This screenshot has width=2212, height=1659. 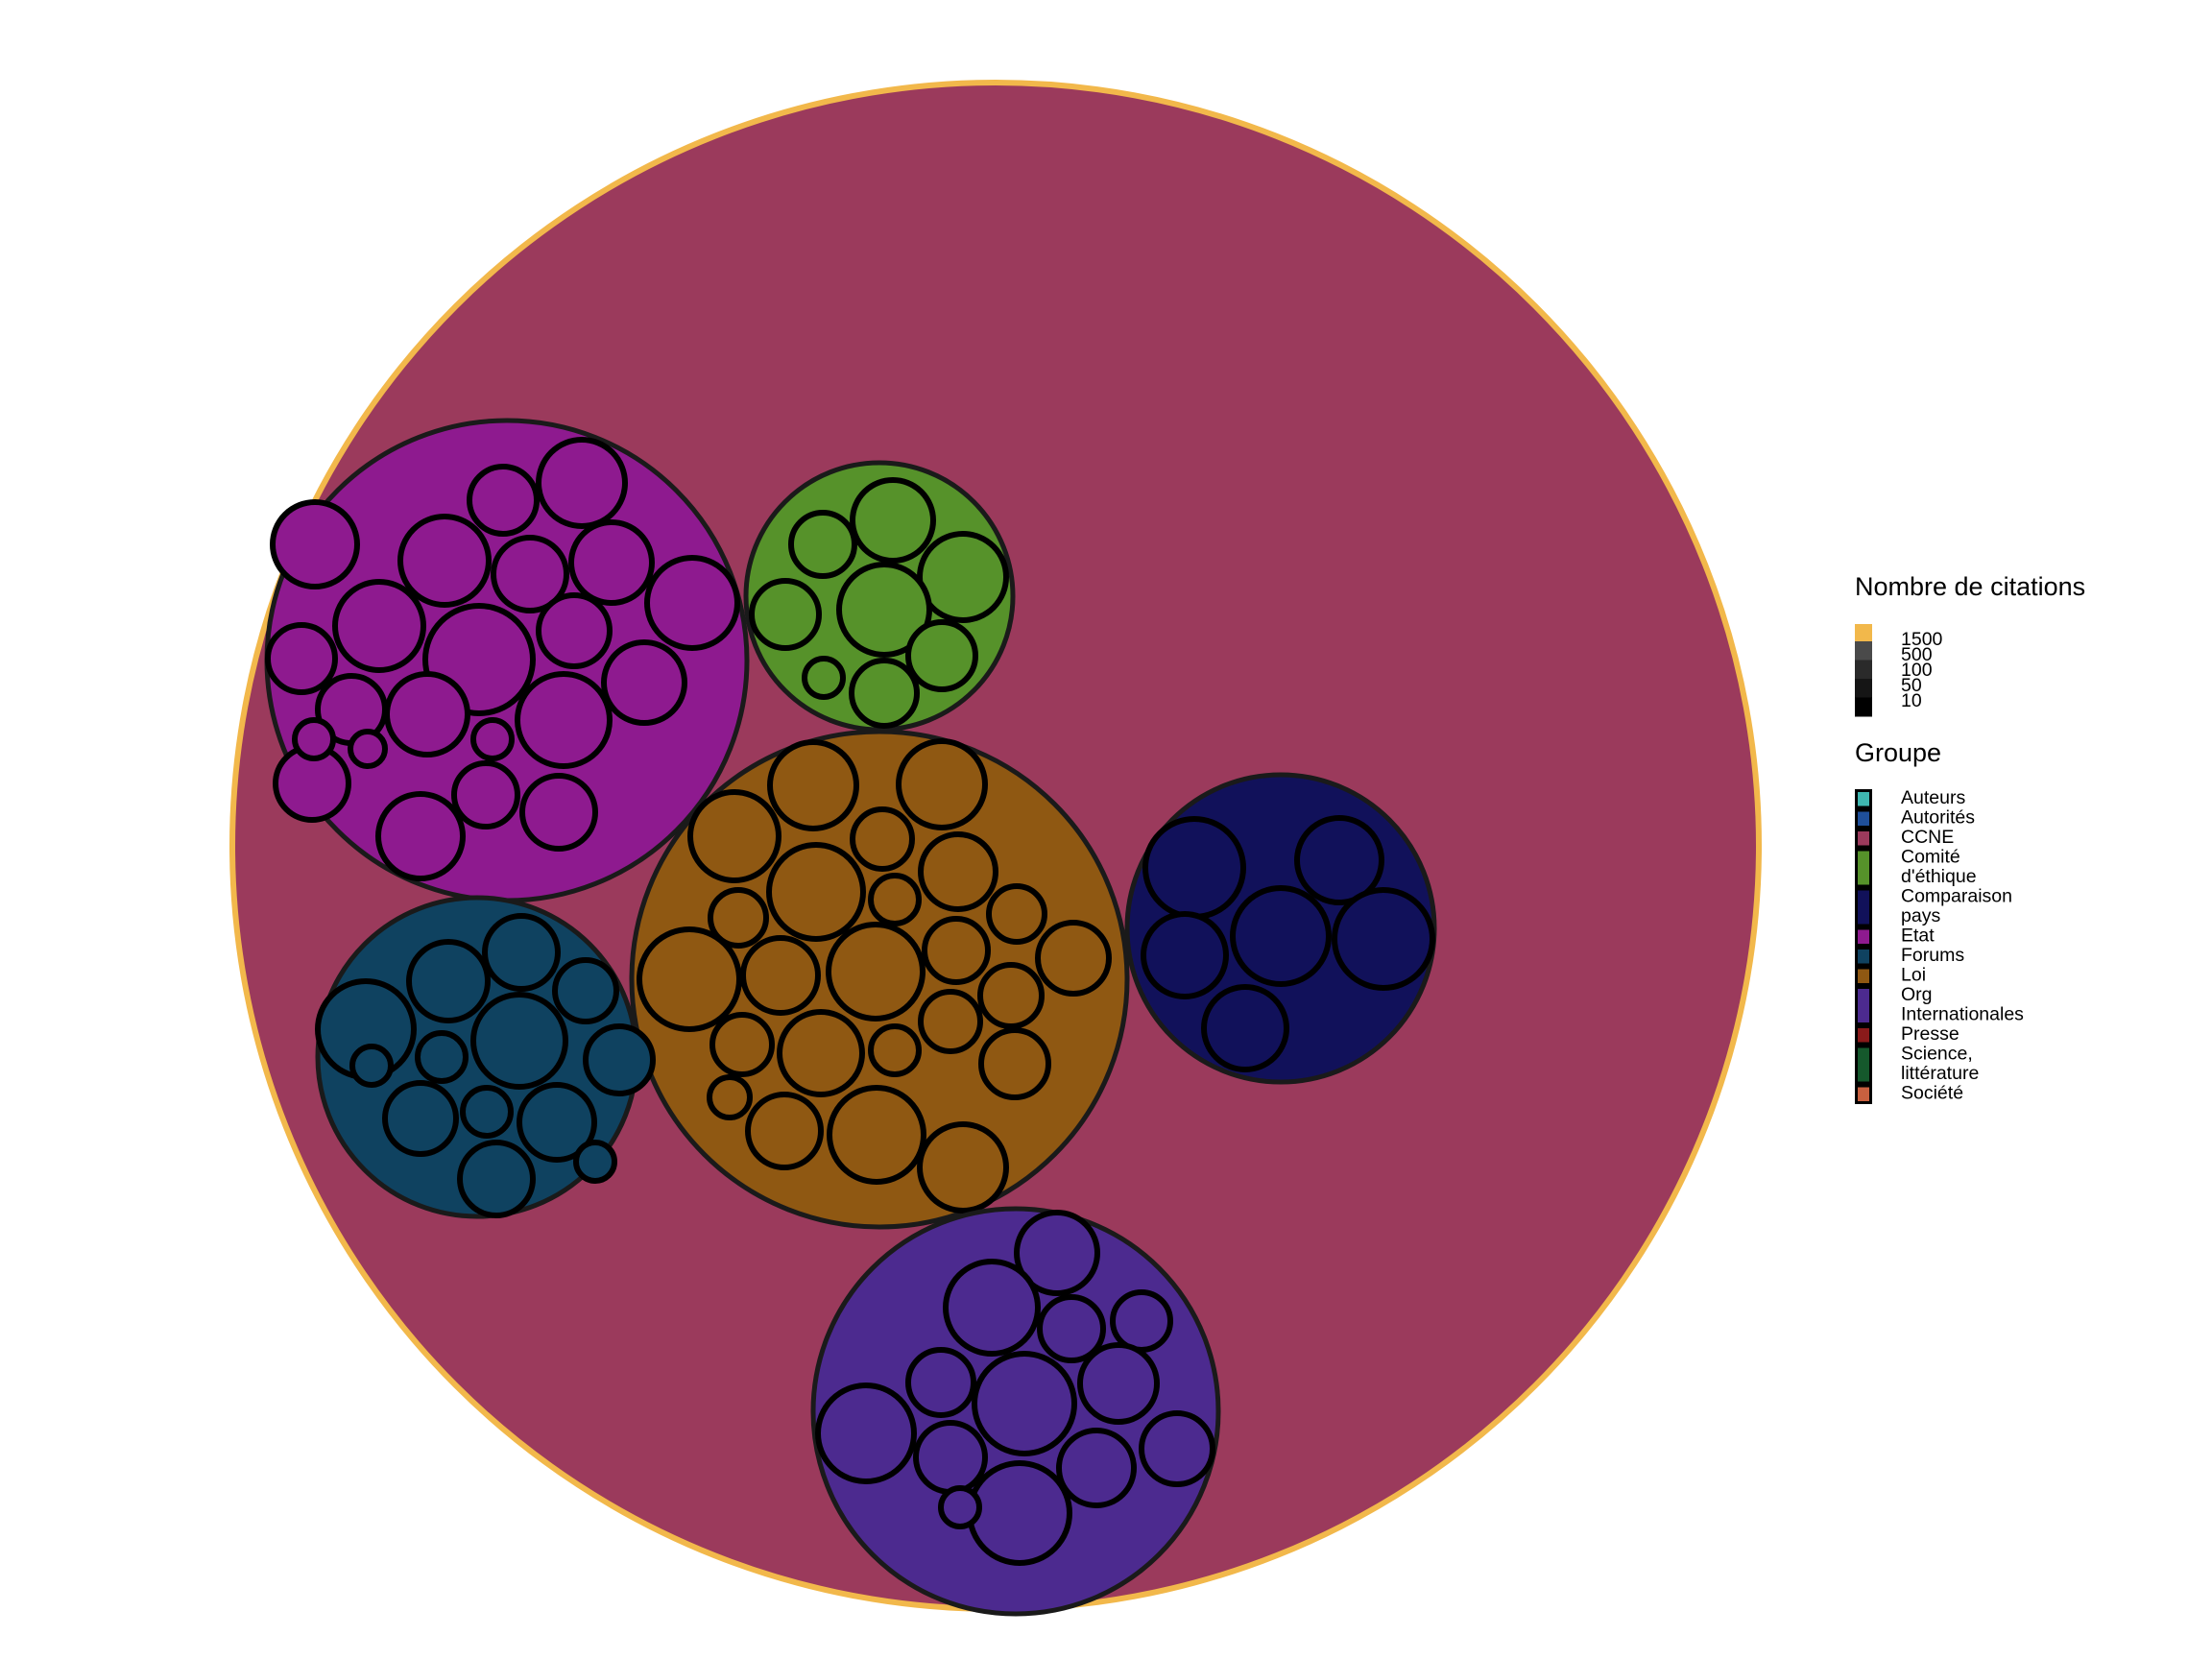 What do you see at coordinates (1927, 837) in the screenshot?
I see `legend-group-label: CCNE` at bounding box center [1927, 837].